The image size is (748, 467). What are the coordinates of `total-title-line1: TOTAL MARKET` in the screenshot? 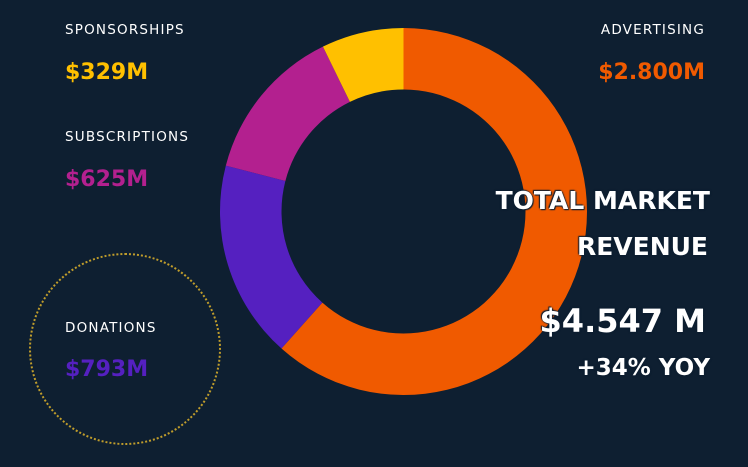 It's located at (602, 200).